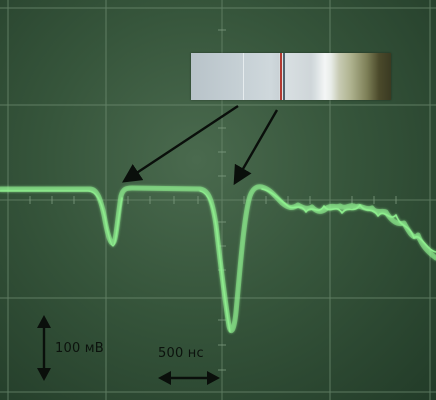 This screenshot has width=436, height=400. Describe the element at coordinates (180, 143) in the screenshot. I see `arrow-to-first-dip` at that location.